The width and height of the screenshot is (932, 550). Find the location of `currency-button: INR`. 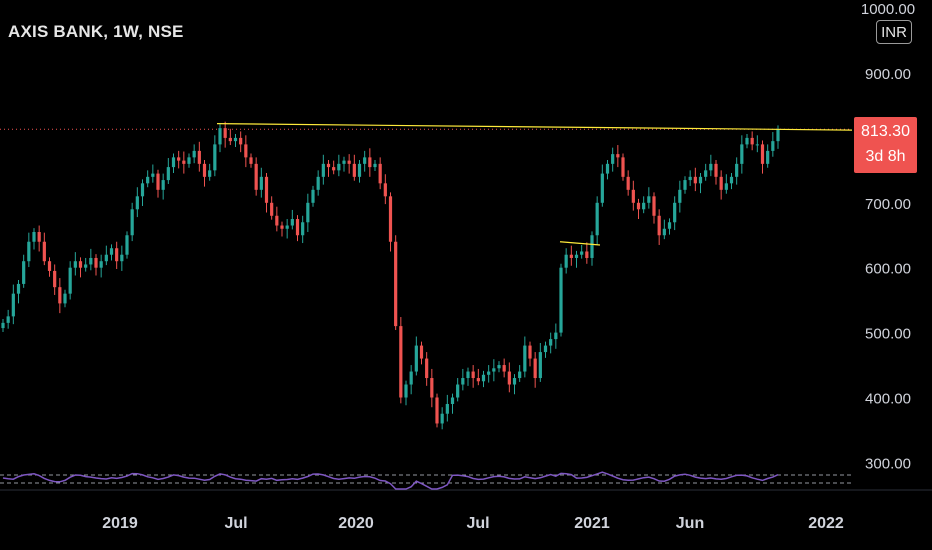

currency-button: INR is located at coordinates (894, 32).